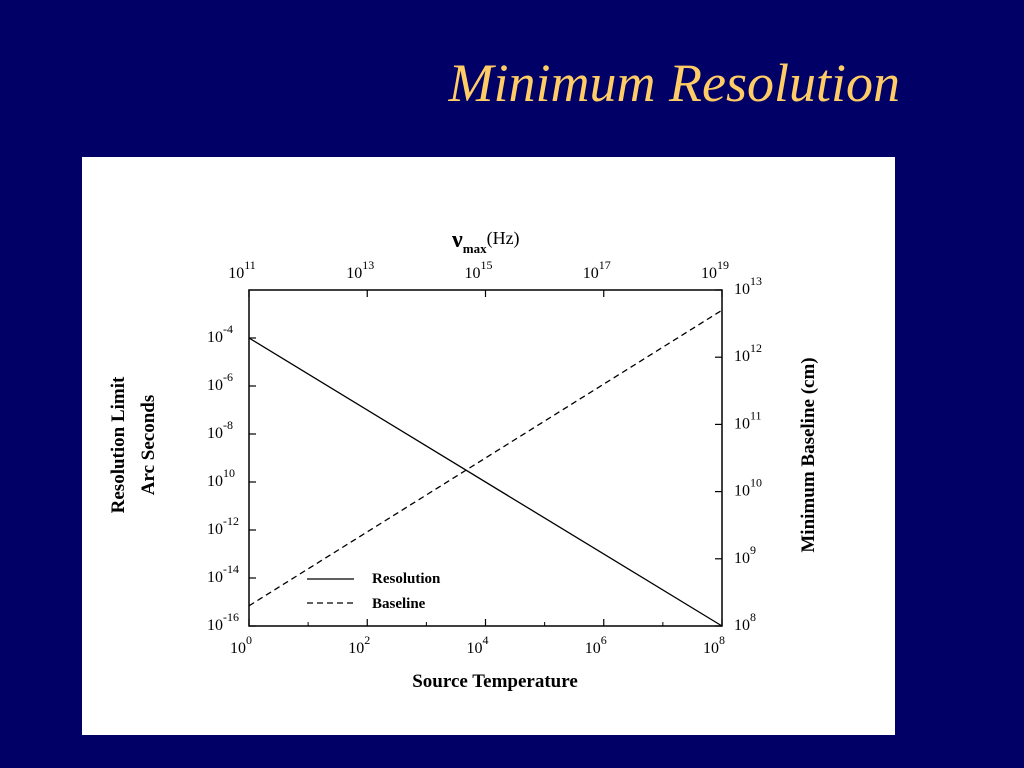 This screenshot has height=768, width=1024. I want to click on top-axis-title-unit: (Hz), so click(503, 238).